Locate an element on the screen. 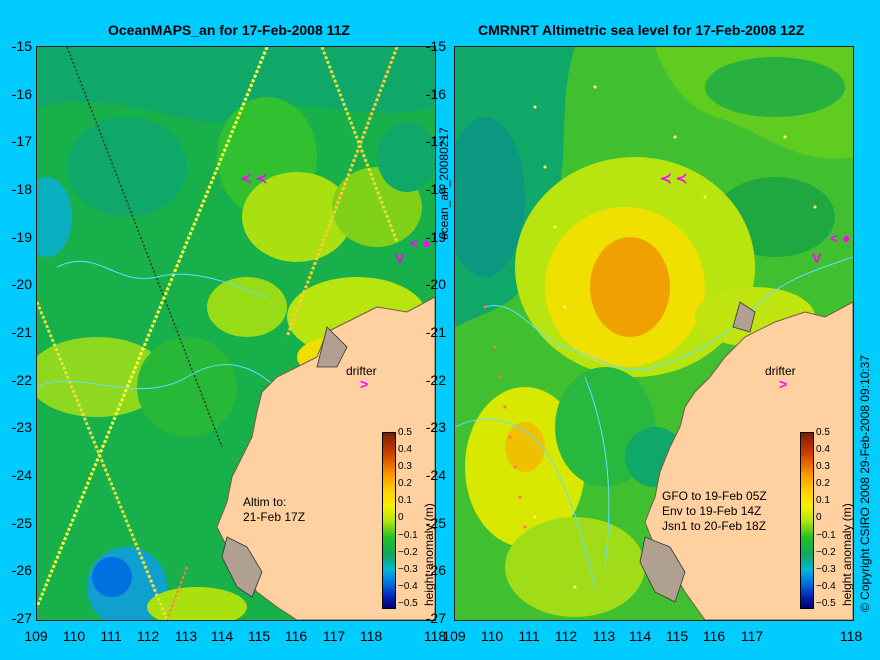  right-drifter-track-marker: ≺ ≺ is located at coordinates (674, 178).